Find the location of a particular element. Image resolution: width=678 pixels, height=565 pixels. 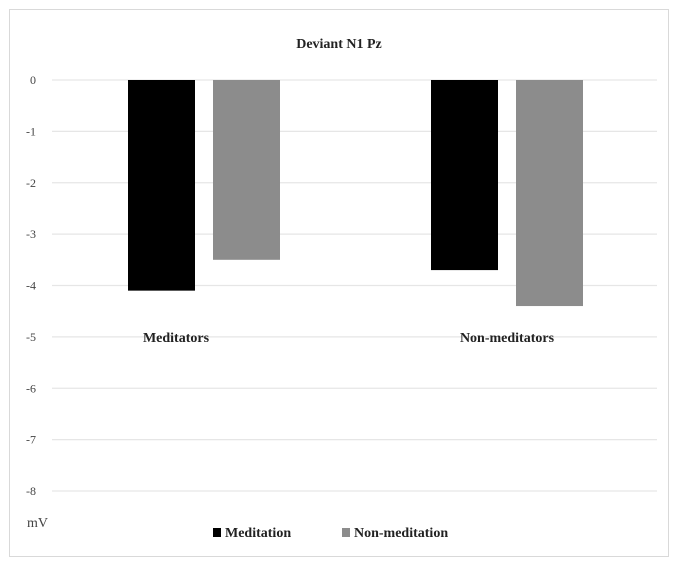

y-axis-ticks: 0 -1 -2 -3 -4 -5 -6 -7 -8 is located at coordinates (31, 285).